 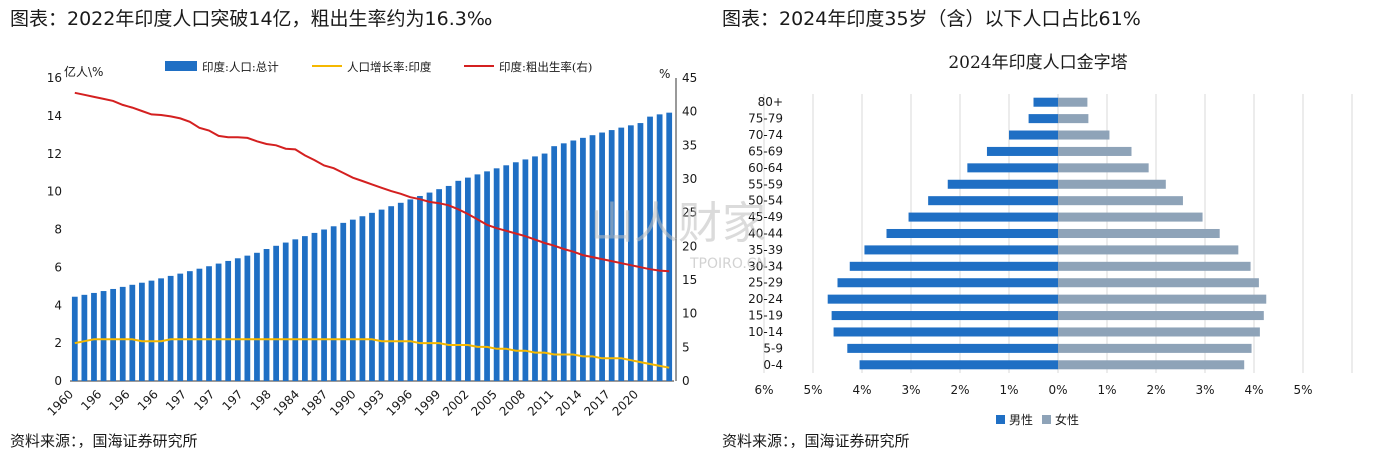 What do you see at coordinates (58, 230) in the screenshot?
I see `left-y-tick-label: 8` at bounding box center [58, 230].